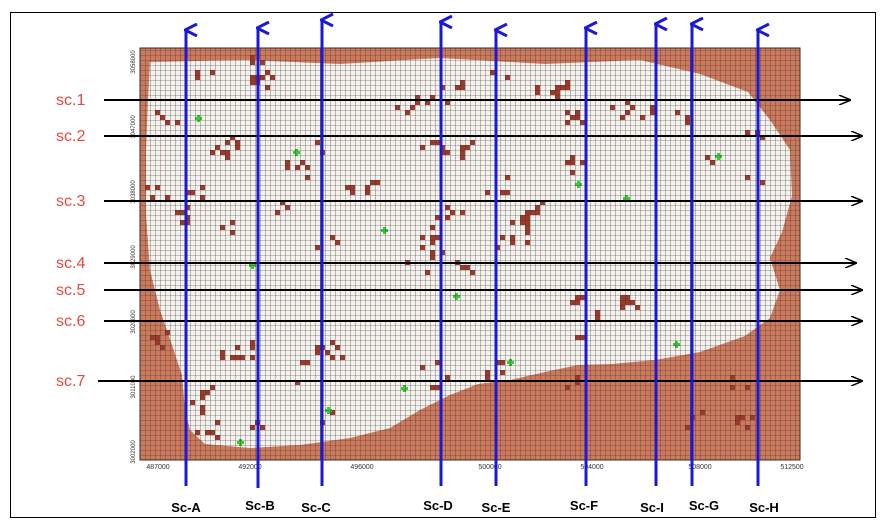 This screenshot has height=528, width=888. Describe the element at coordinates (704, 505) in the screenshot. I see `column-section-label: Sc-G` at that location.